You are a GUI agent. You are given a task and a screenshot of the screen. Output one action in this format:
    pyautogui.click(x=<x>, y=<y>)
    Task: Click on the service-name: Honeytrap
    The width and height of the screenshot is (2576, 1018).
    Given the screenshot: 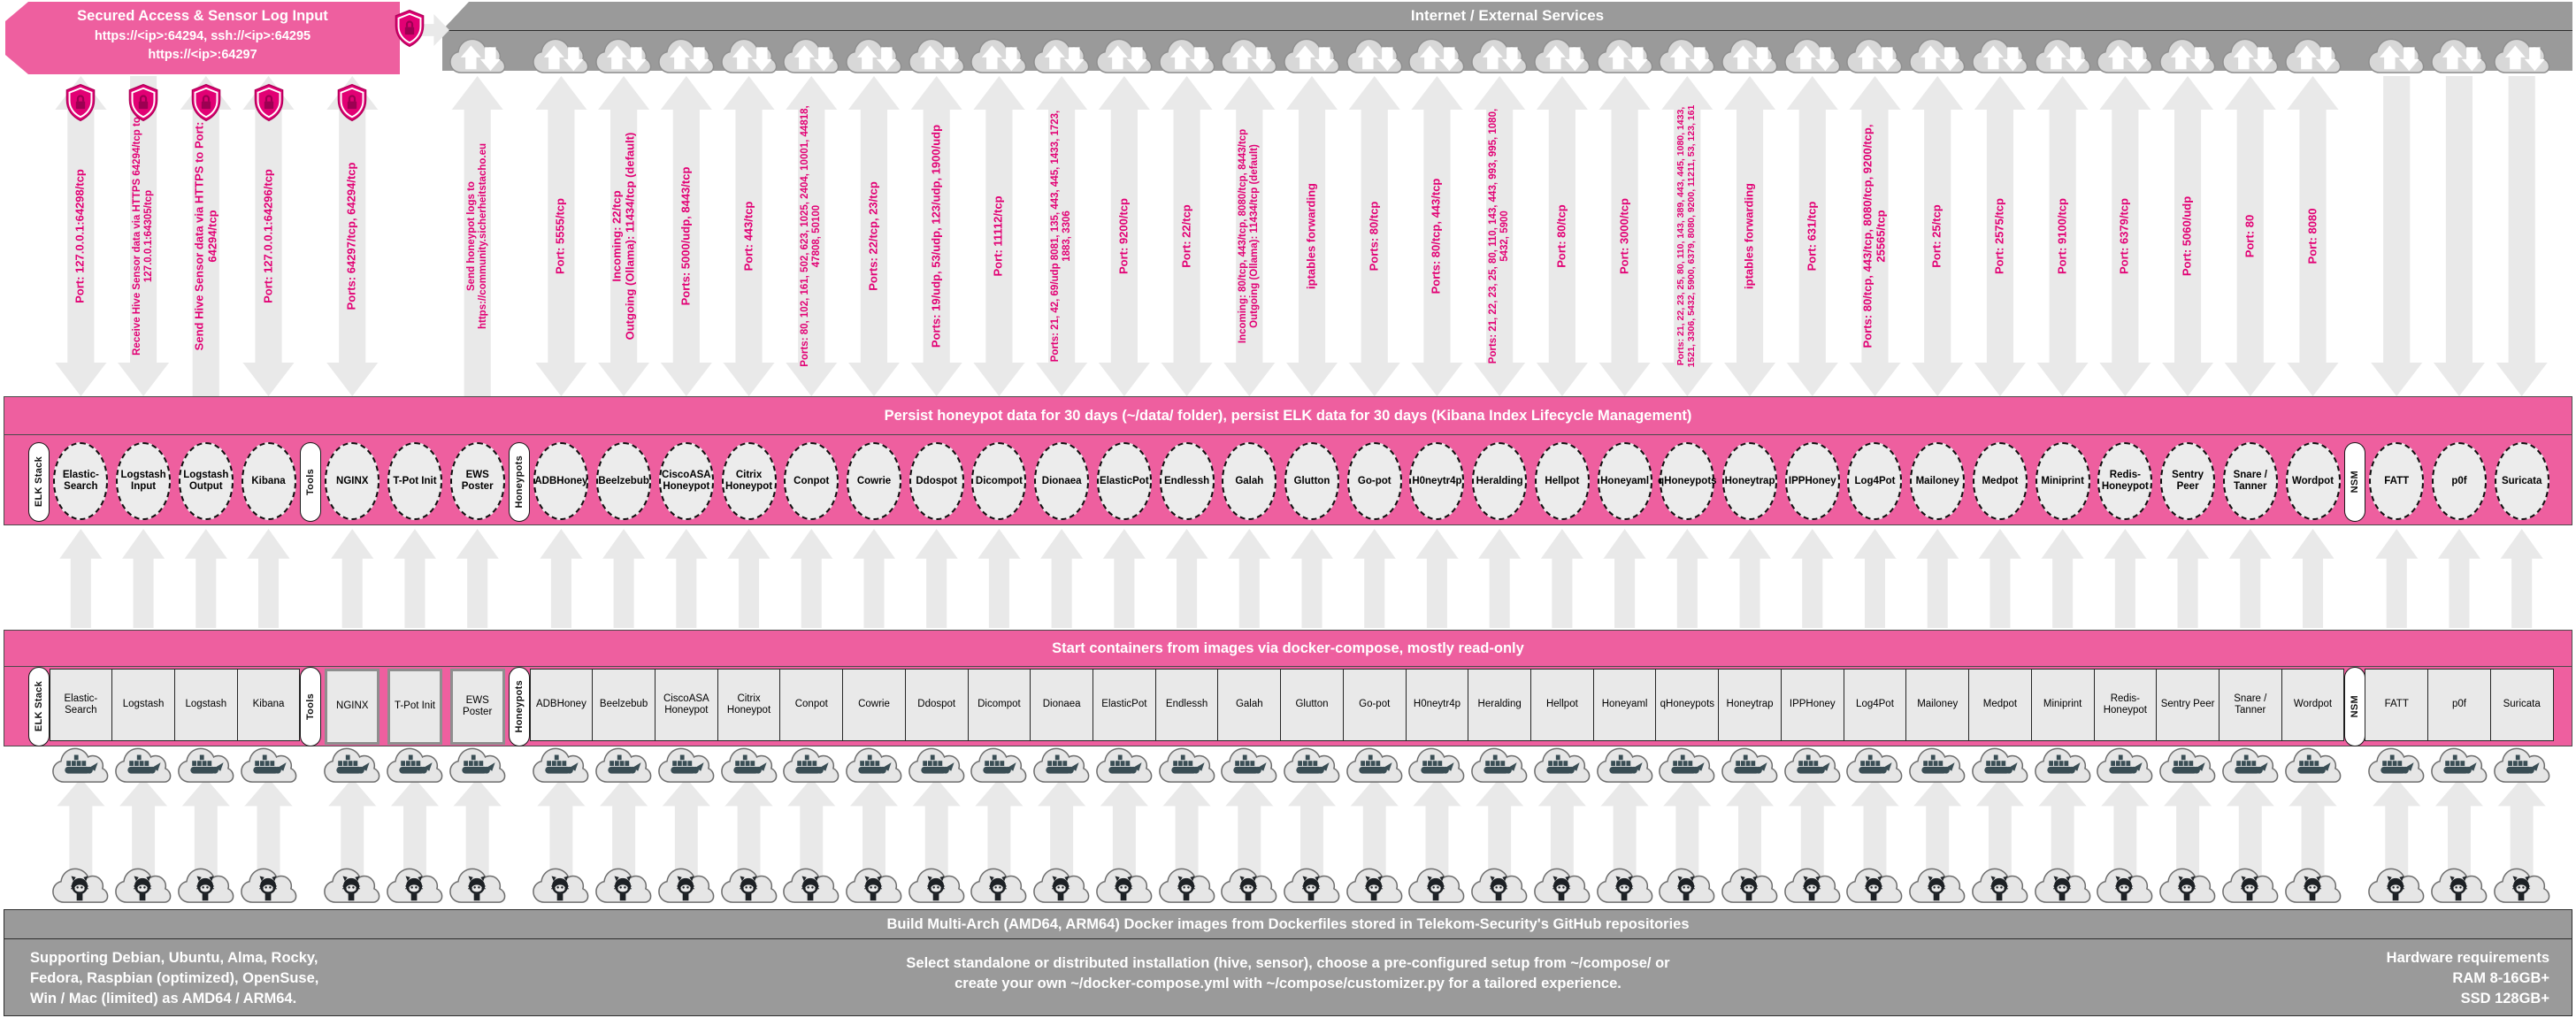 What is the action you would take?
    pyautogui.click(x=1749, y=480)
    